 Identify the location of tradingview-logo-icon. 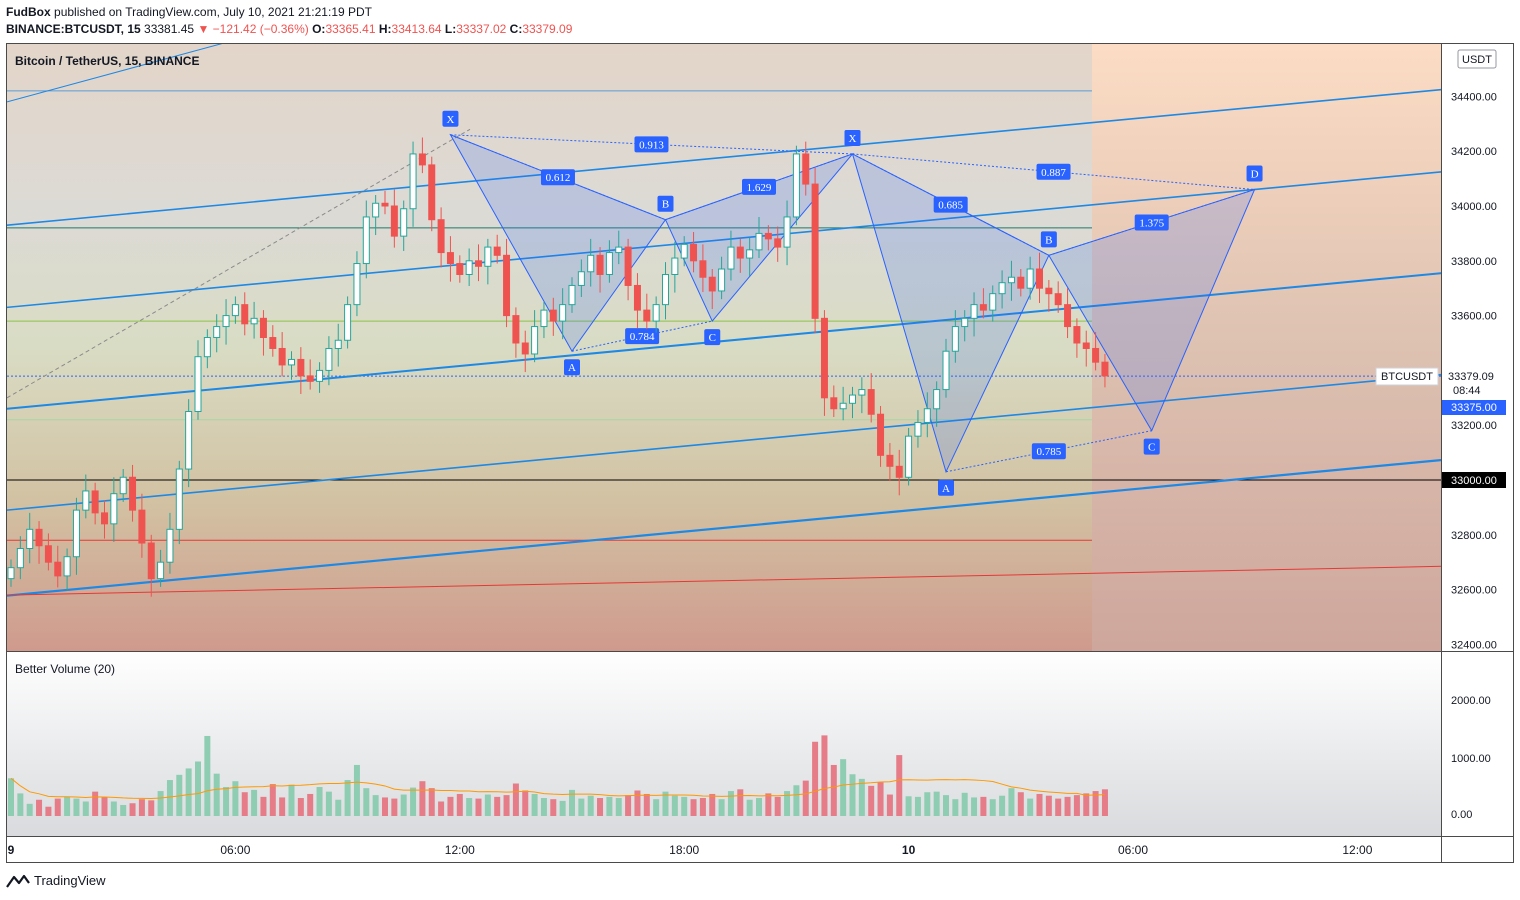
(18, 881).